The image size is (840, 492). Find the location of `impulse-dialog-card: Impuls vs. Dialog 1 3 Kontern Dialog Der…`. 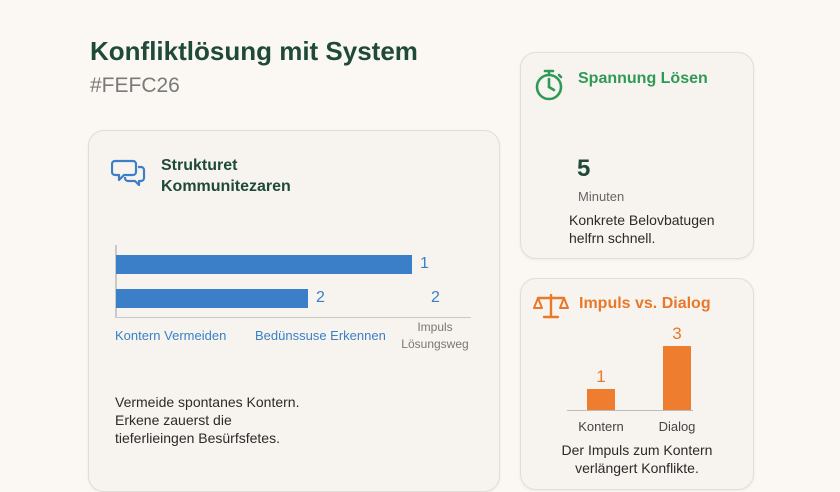

impulse-dialog-card: Impuls vs. Dialog 1 3 Kontern Dialog Der… is located at coordinates (637, 384).